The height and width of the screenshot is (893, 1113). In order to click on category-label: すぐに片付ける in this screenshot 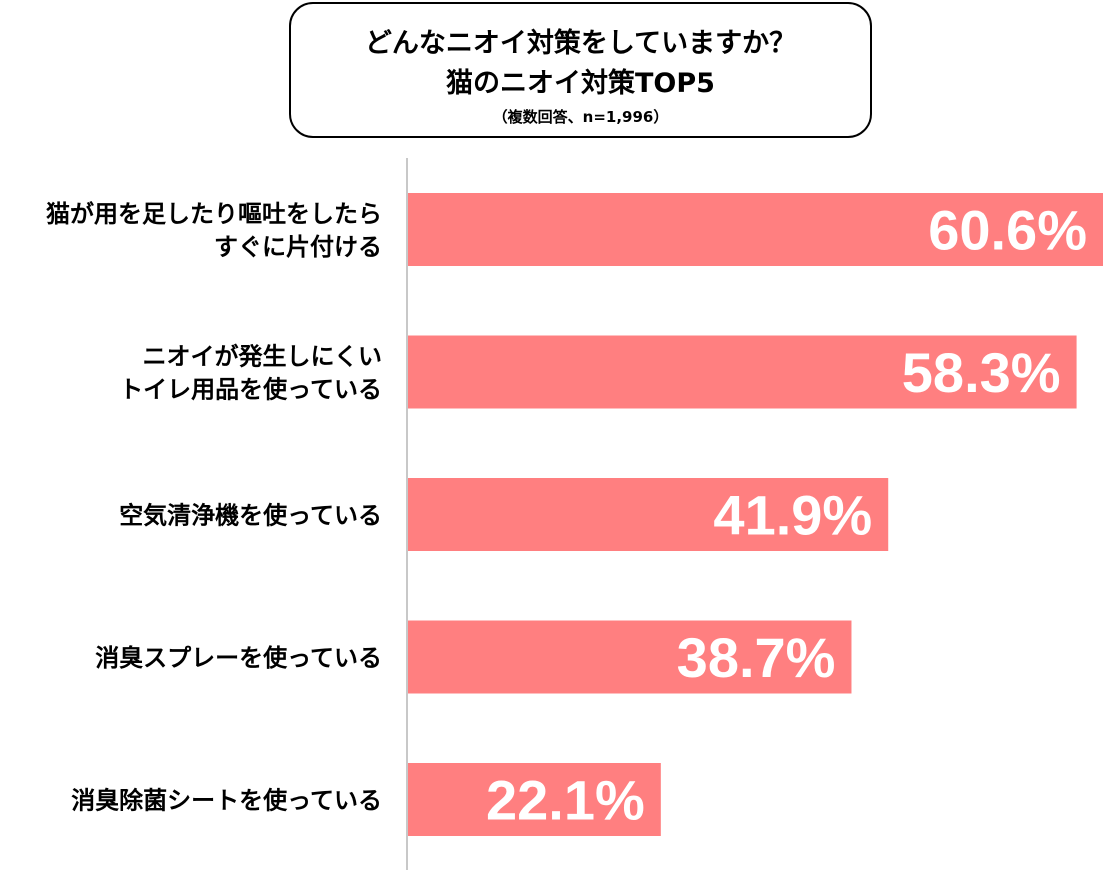, I will do `click(298, 247)`.